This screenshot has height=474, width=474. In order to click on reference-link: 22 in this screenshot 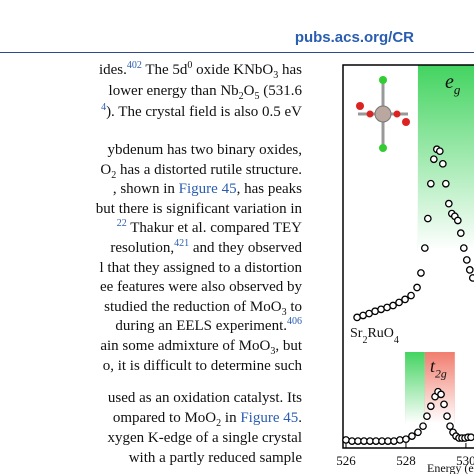, I will do `click(121, 224)`.